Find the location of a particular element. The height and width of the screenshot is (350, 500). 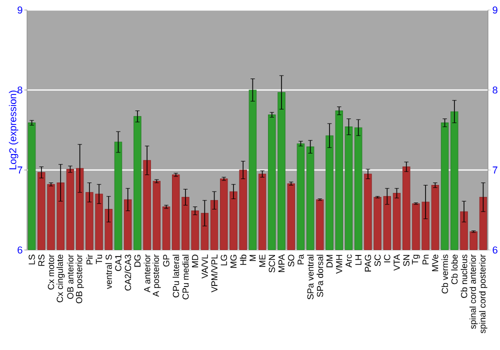

x-tick-label: ventral S is located at coordinates (108, 271).